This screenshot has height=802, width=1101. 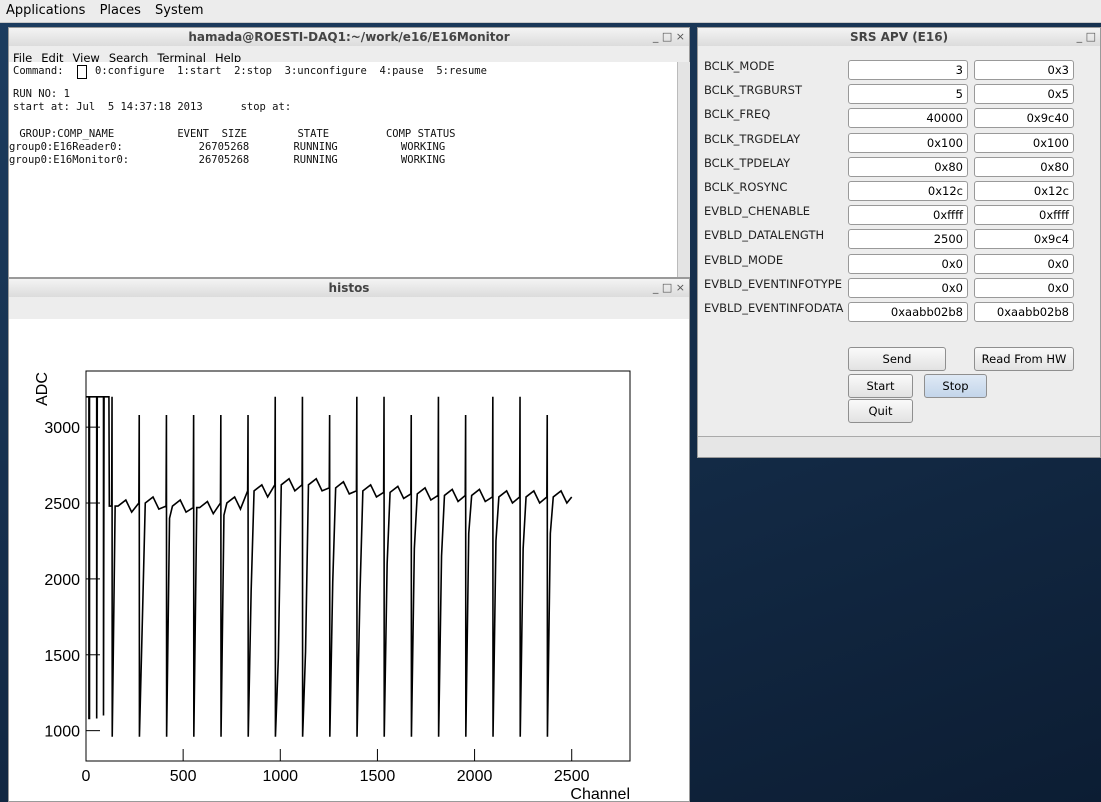 I want to click on y-axis-label: ADC, so click(x=42, y=389).